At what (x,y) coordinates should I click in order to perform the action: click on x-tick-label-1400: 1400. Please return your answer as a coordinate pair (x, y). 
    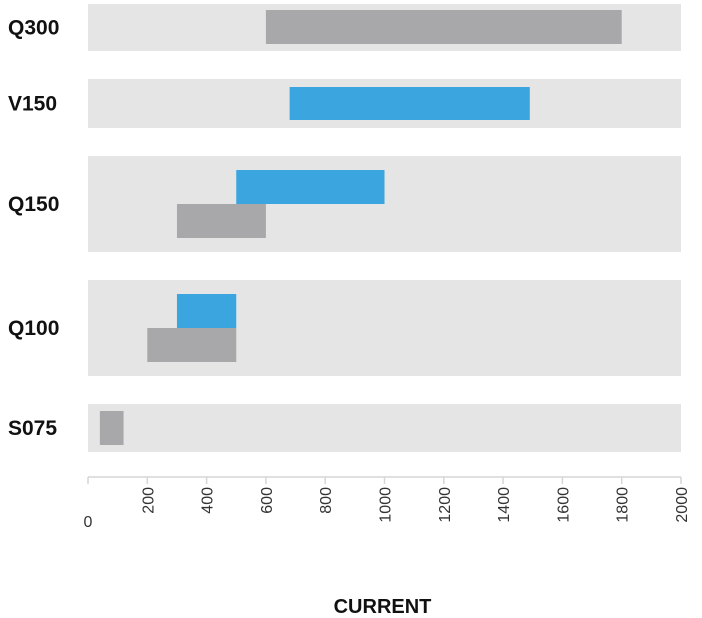
    Looking at the image, I should click on (504, 505).